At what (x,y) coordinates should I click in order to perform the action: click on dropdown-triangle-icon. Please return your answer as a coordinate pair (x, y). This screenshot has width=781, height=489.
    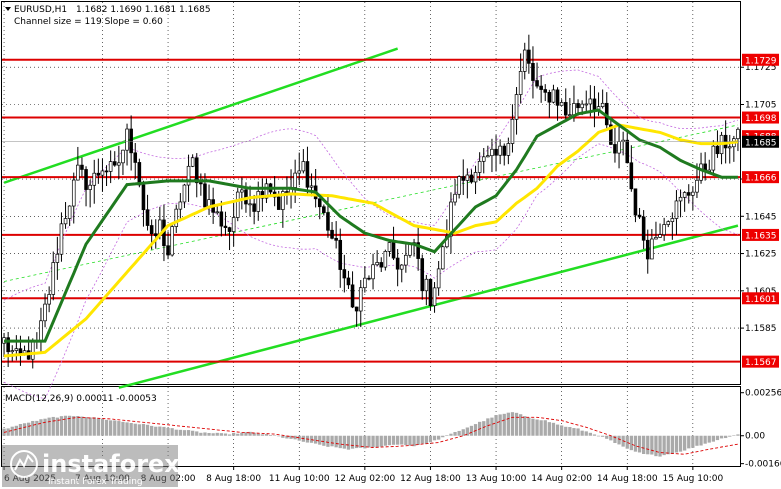
    Looking at the image, I should click on (8, 9).